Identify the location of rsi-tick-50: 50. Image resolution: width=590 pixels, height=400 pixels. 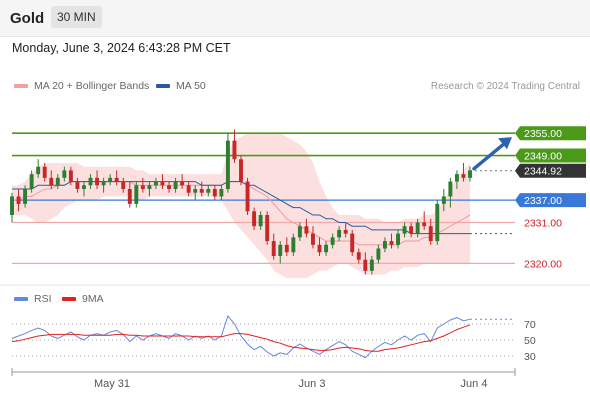
(530, 341).